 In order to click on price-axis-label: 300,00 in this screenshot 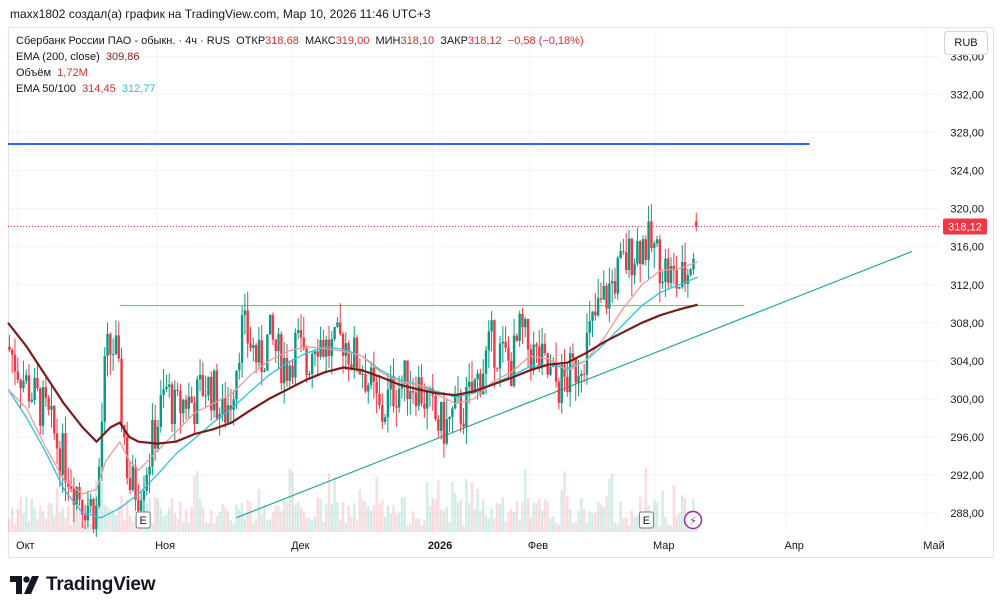, I will do `click(967, 400)`.